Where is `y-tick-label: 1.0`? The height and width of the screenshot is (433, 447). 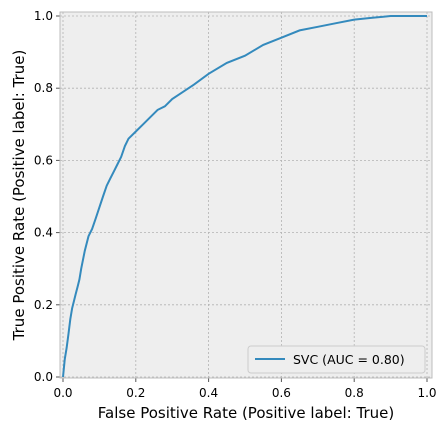
y-tick-label: 1.0 is located at coordinates (43, 16).